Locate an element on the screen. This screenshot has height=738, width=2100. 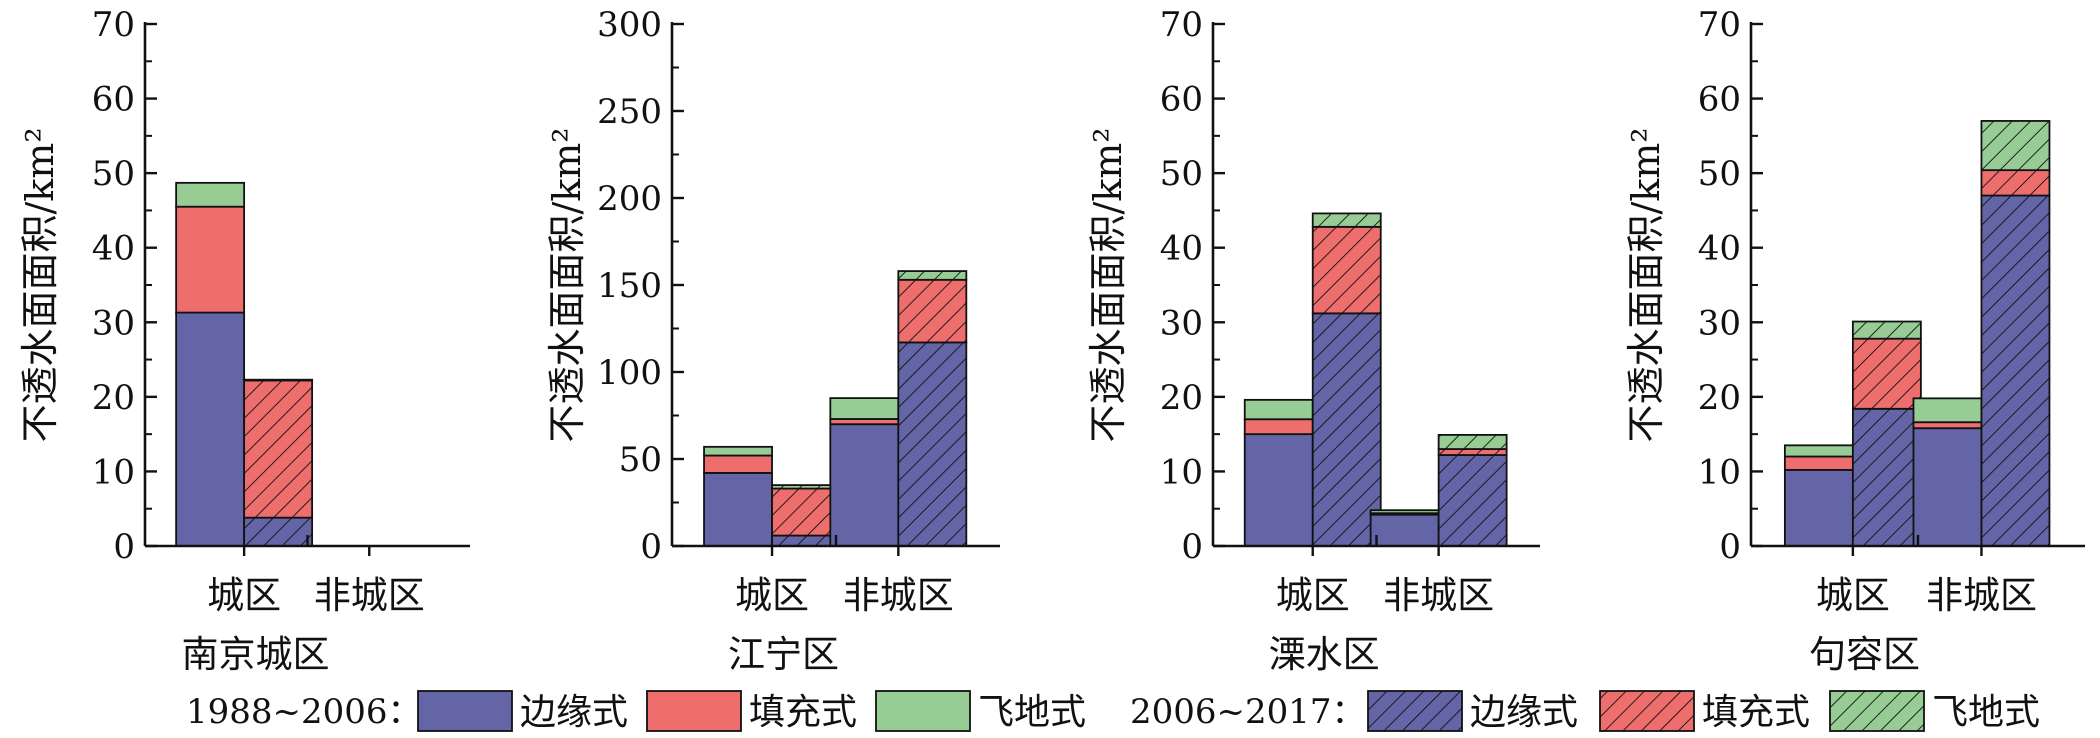
legend-swatch-hatched-infill is located at coordinates (1647, 711).